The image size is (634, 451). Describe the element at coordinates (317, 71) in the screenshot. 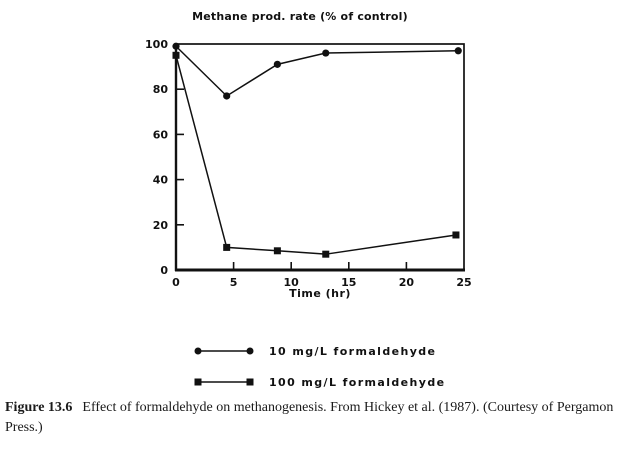

I see `series-line` at that location.